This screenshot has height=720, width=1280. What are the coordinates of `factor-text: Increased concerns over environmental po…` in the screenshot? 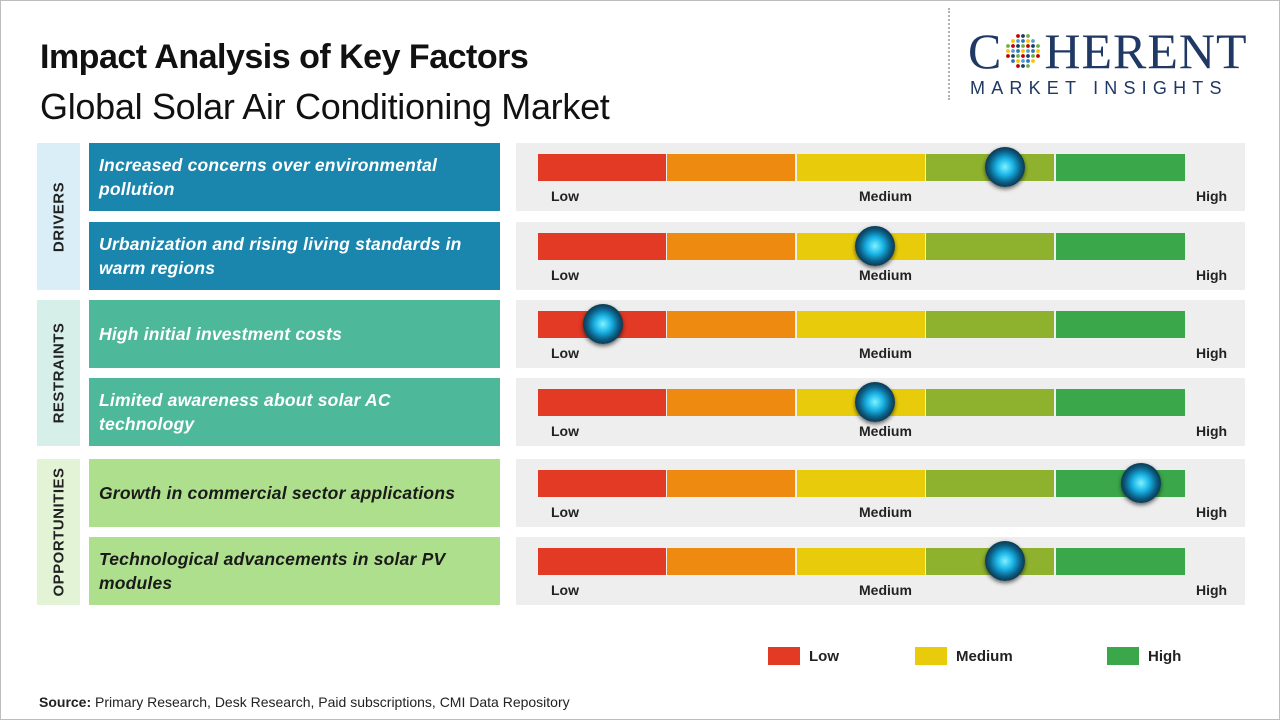 It's located at (268, 177).